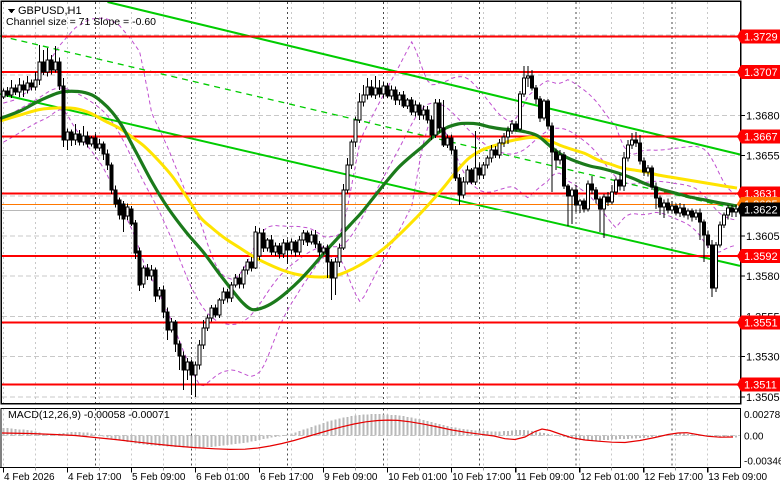 This screenshot has height=489, width=781. What do you see at coordinates (761, 324) in the screenshot?
I see `svg-text: 1.3551` at bounding box center [761, 324].